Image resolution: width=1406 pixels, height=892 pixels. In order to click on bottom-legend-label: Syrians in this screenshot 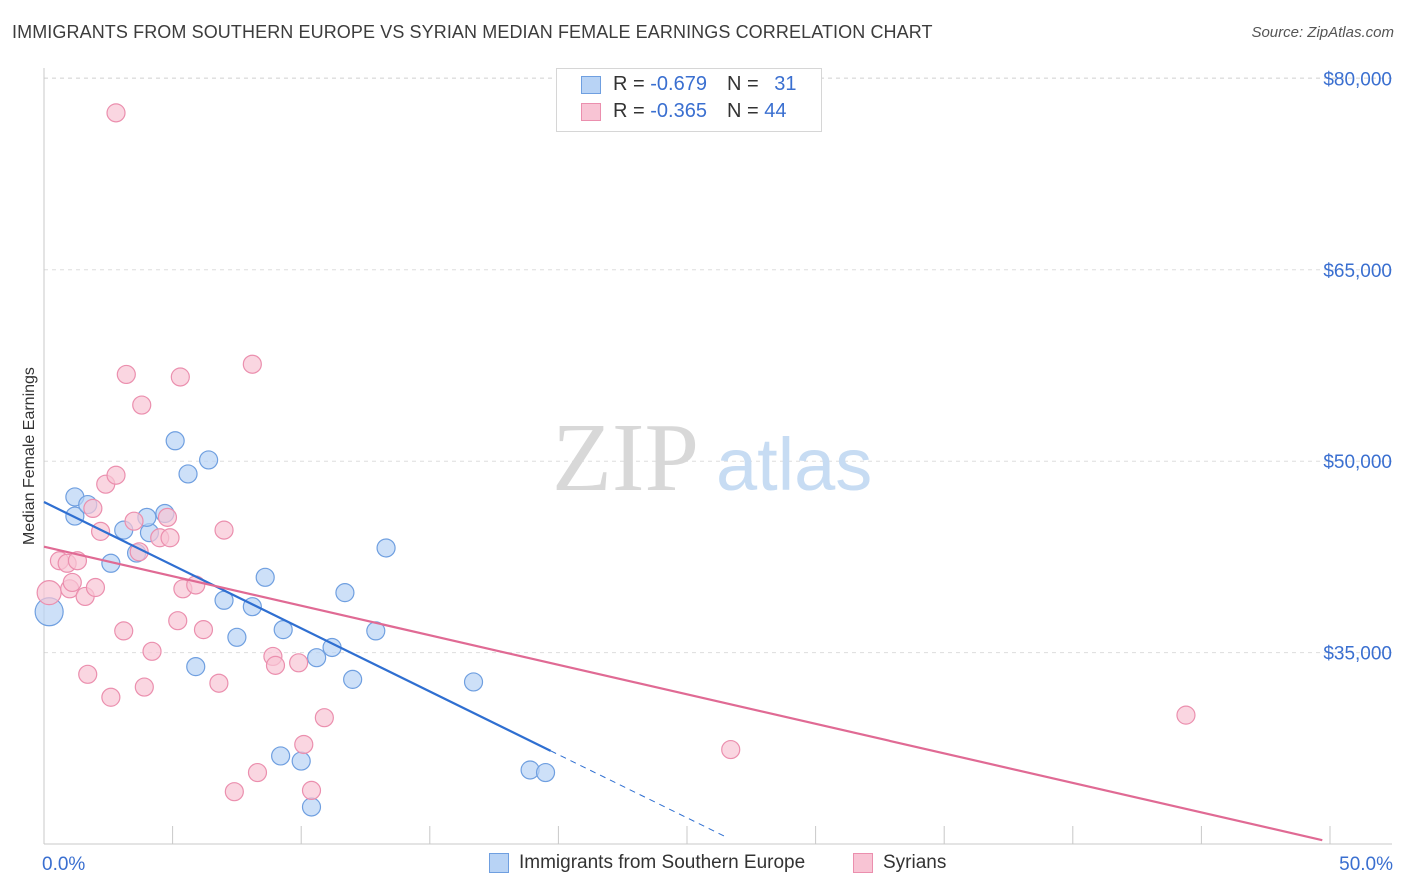, I will do `click(915, 862)`.